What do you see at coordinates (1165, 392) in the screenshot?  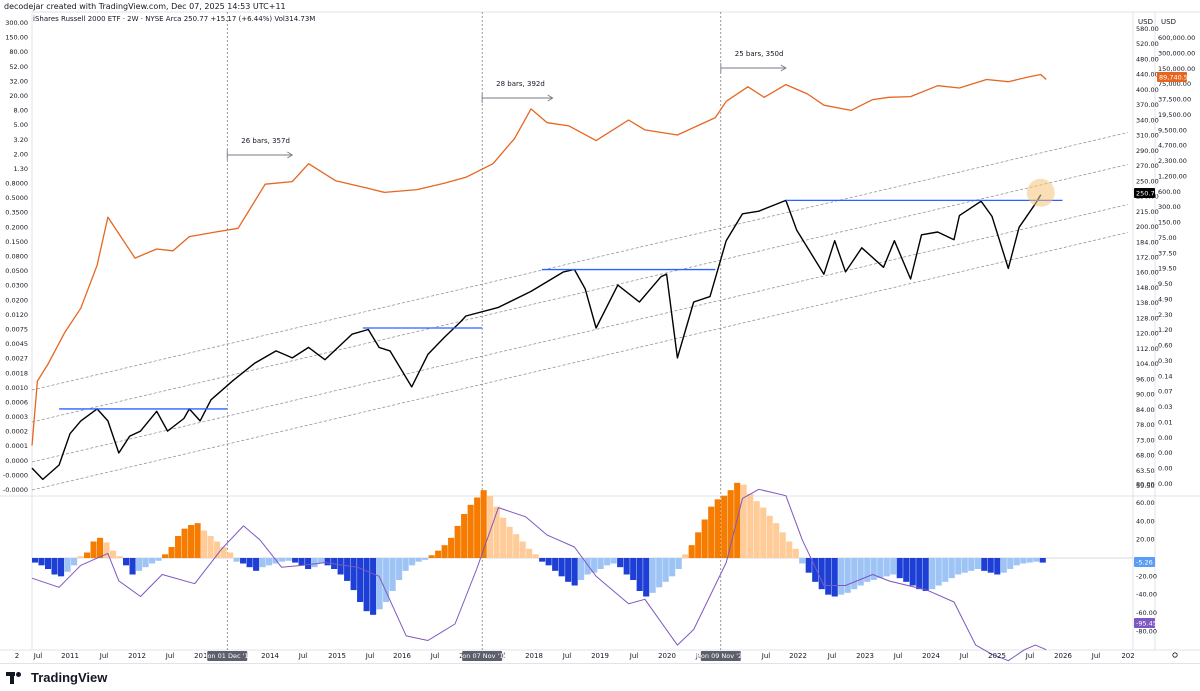 I see `overlay-axis-tick: 0.07` at bounding box center [1165, 392].